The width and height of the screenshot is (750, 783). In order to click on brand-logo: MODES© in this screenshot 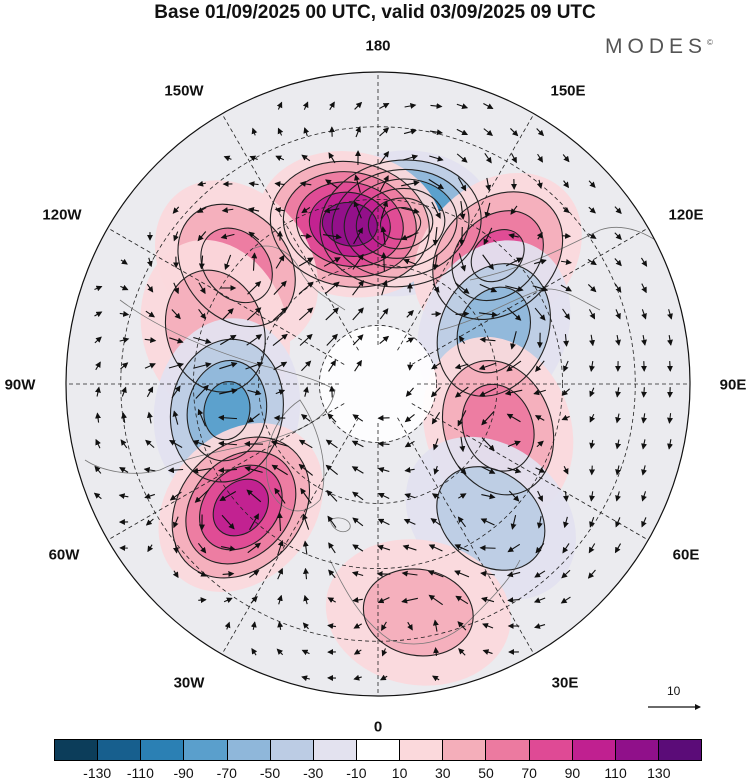, I will do `click(659, 47)`.